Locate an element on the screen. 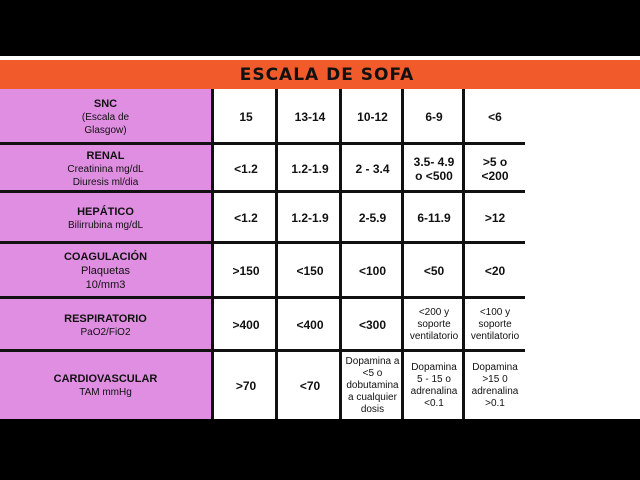  row-subtitle: TAM mmHg is located at coordinates (105, 392).